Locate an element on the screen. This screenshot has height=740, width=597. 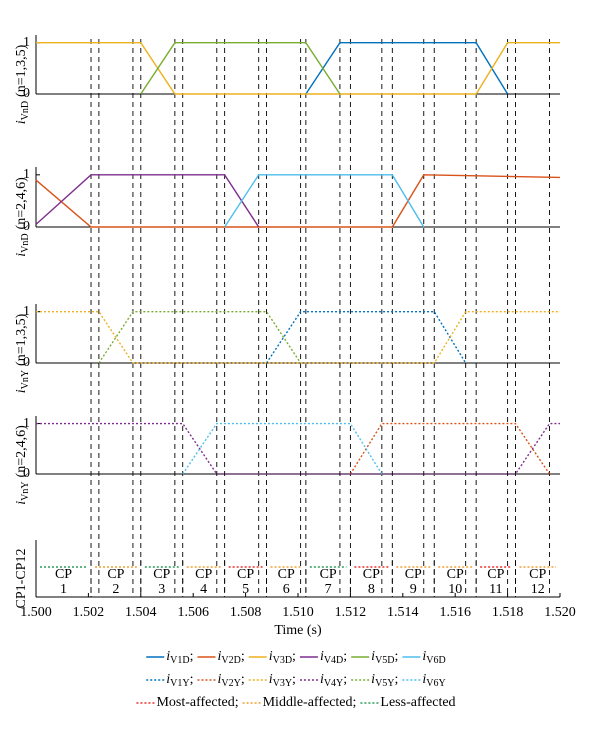
x-tick-label: 1.510 is located at coordinates (298, 612).